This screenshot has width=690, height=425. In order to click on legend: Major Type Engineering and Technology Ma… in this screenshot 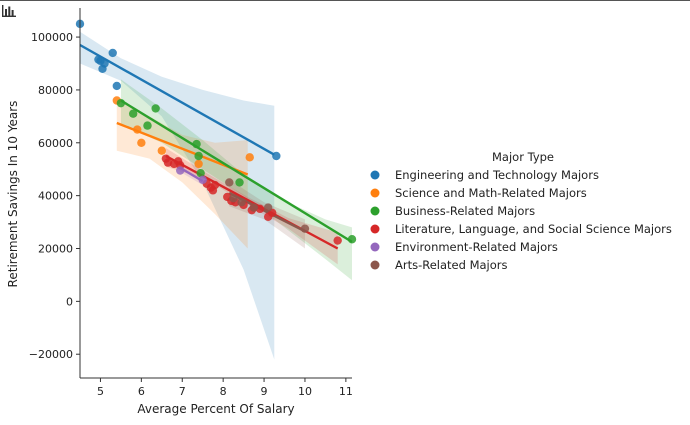, I will do `click(521, 211)`.